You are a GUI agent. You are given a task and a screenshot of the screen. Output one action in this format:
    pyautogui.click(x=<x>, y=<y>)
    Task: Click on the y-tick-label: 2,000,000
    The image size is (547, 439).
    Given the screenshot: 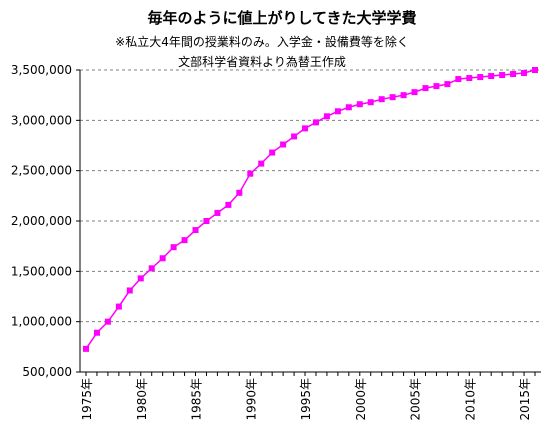 What is the action you would take?
    pyautogui.click(x=41, y=221)
    